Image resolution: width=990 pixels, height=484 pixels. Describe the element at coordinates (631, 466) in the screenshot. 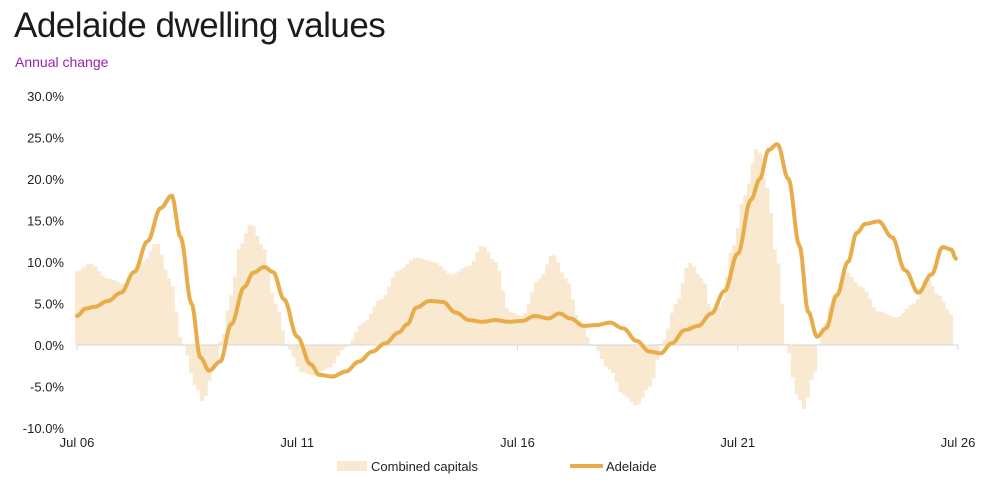

I see `legend-label-adelaide: Adelaide` at that location.